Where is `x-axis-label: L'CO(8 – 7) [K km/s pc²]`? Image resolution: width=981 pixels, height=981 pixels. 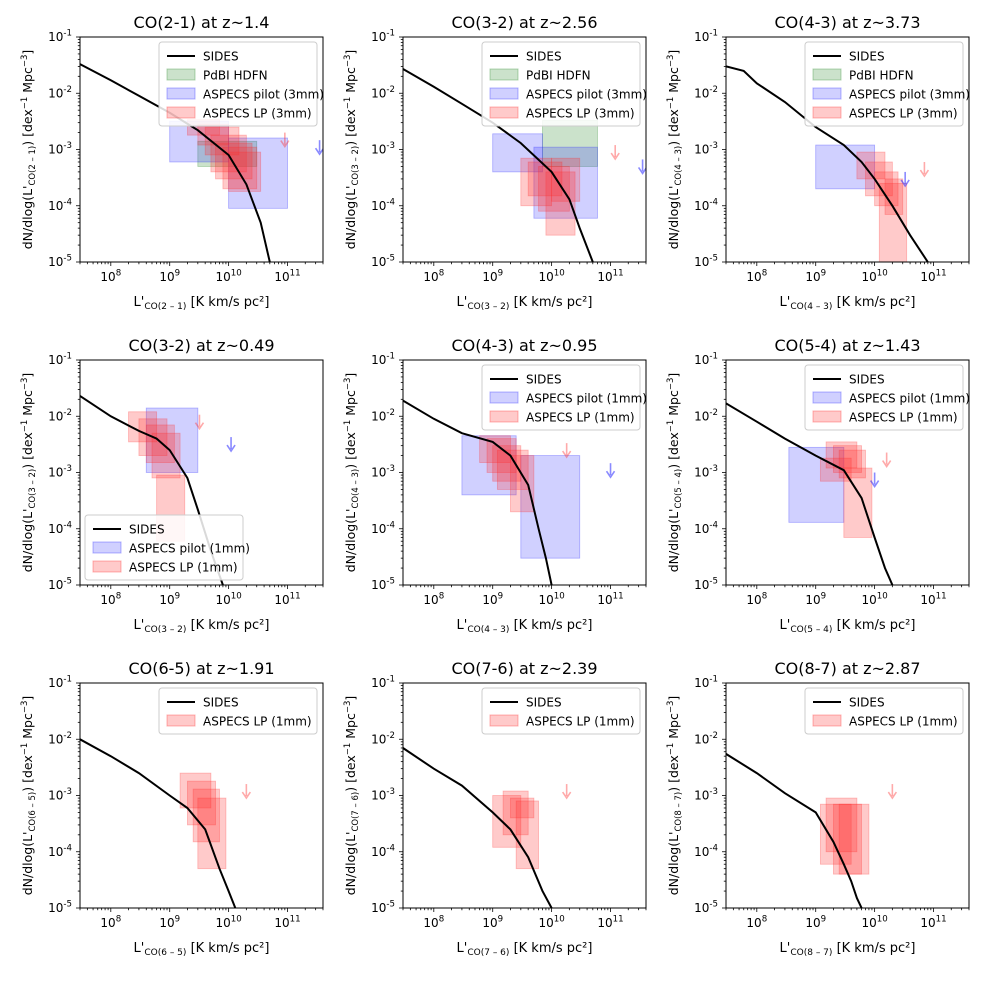 x-axis-label: L'CO(8 – 7) [K km/s pc²] is located at coordinates (848, 949).